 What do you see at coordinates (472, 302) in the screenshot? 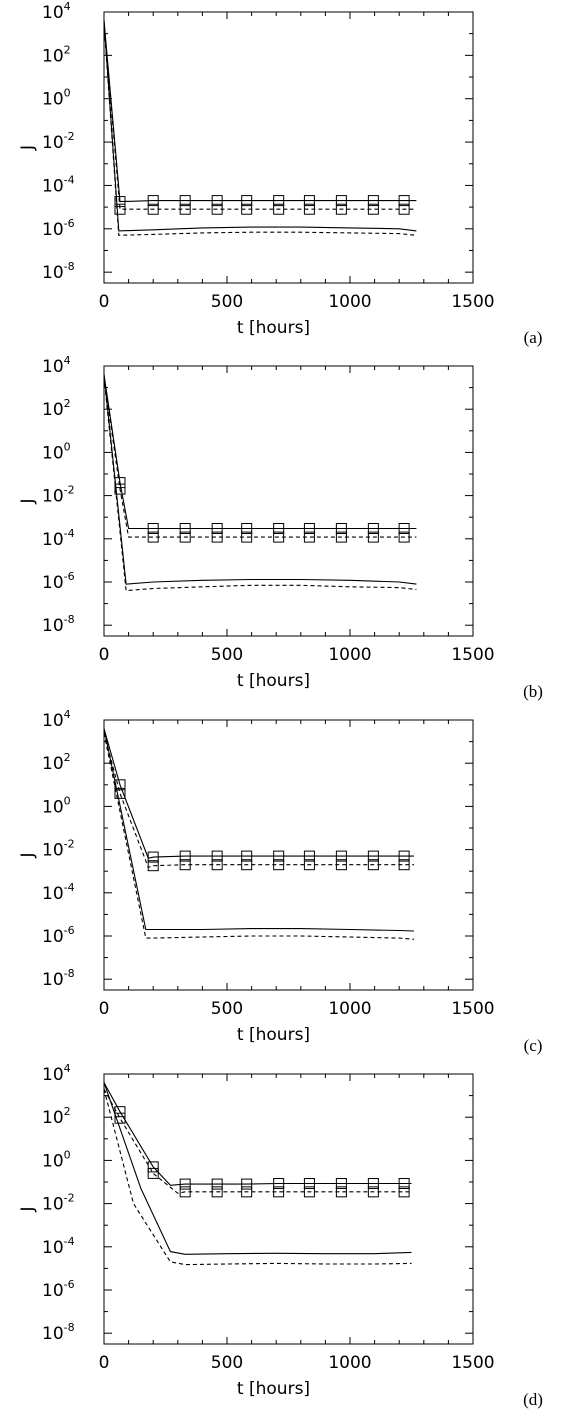
I see `x-tick-label: 1500` at bounding box center [472, 302].